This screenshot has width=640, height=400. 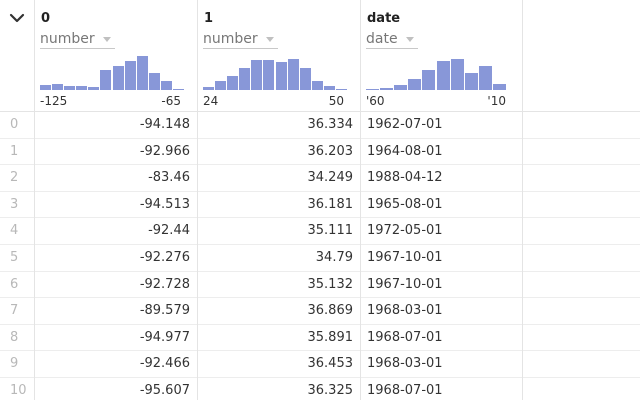 I want to click on row-index: 6, so click(x=14, y=284).